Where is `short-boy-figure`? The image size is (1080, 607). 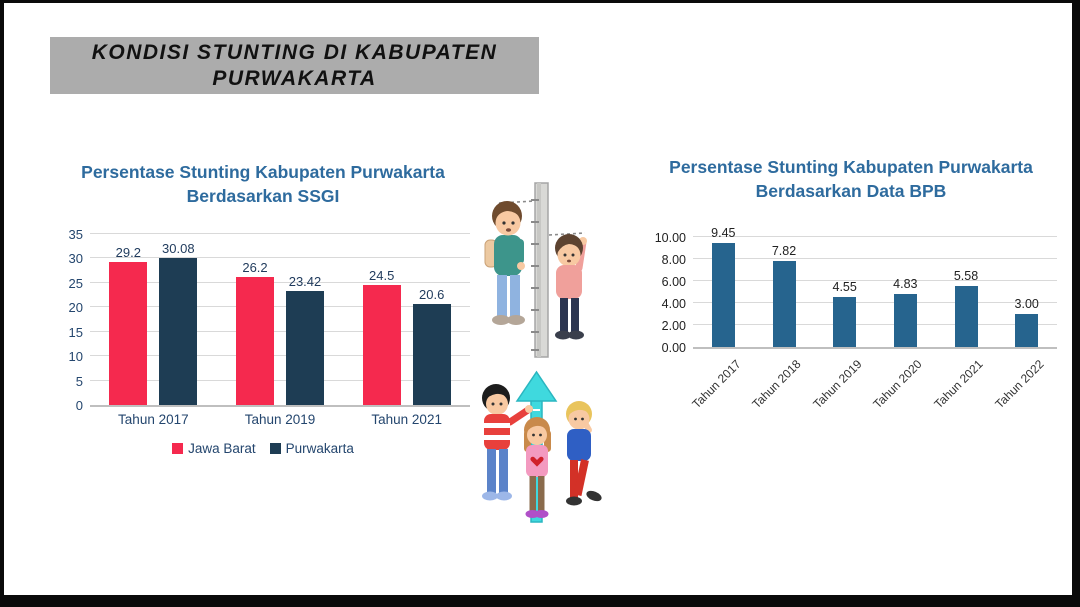
short-boy-figure is located at coordinates (571, 287).